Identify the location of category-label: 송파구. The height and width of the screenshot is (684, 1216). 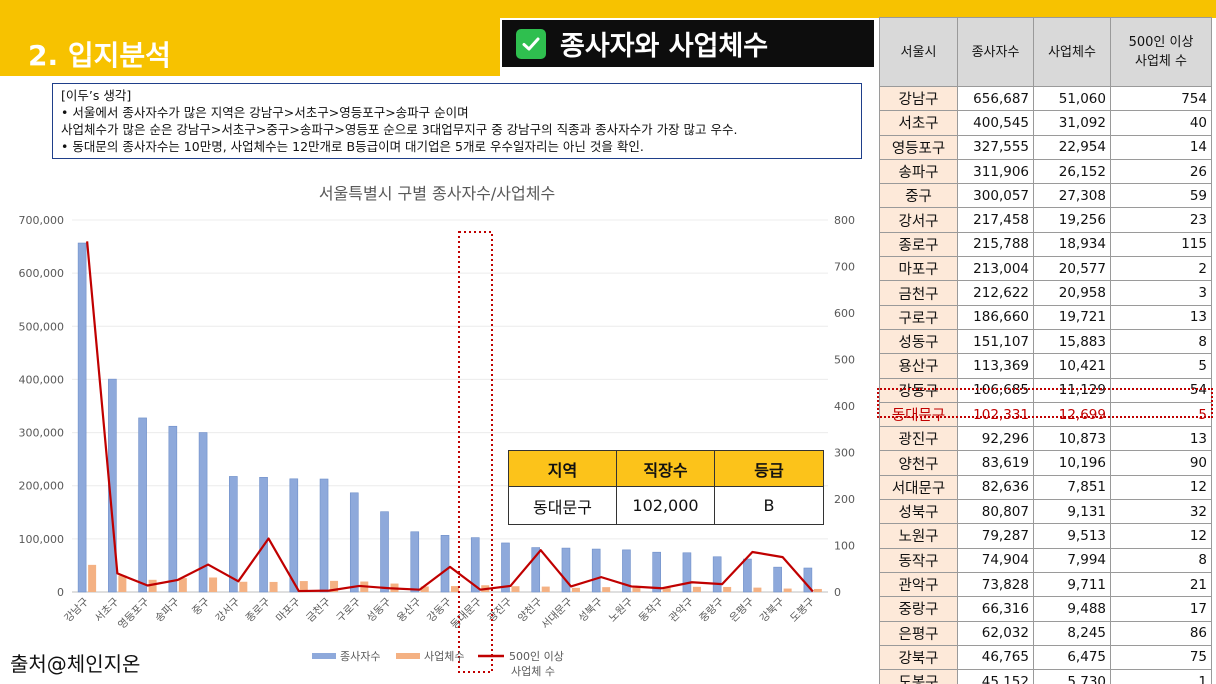
(167, 609).